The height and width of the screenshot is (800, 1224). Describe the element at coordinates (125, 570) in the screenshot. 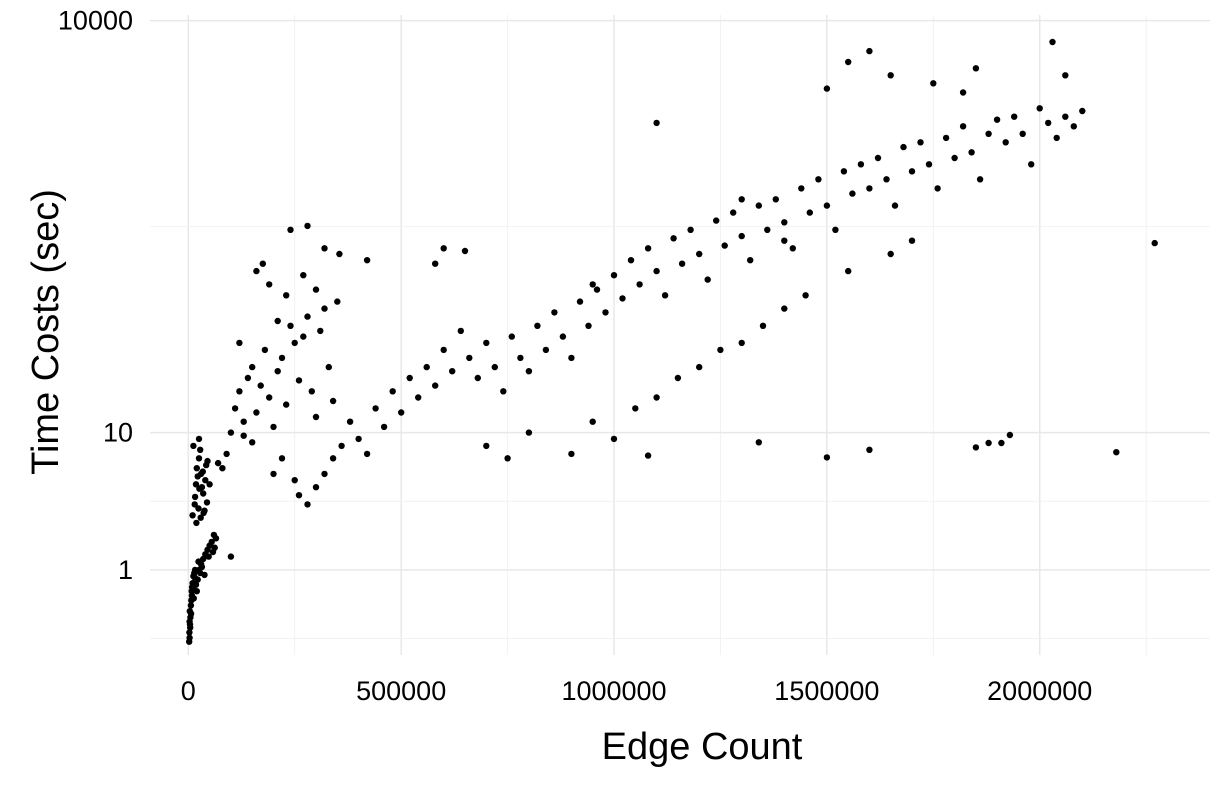

I see `y-tick-label: 1` at that location.